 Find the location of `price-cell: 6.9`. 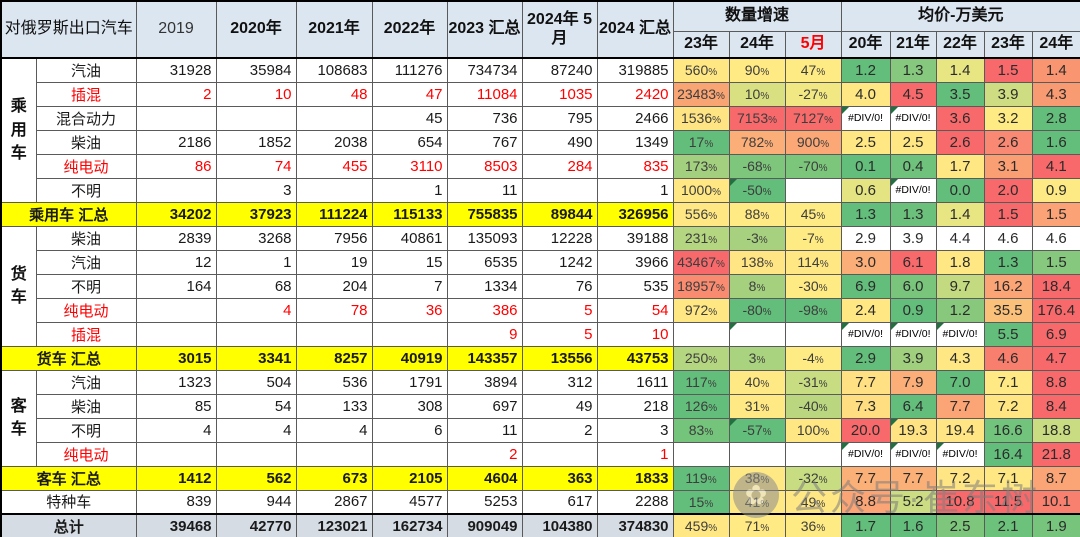

price-cell: 6.9 is located at coordinates (865, 286).